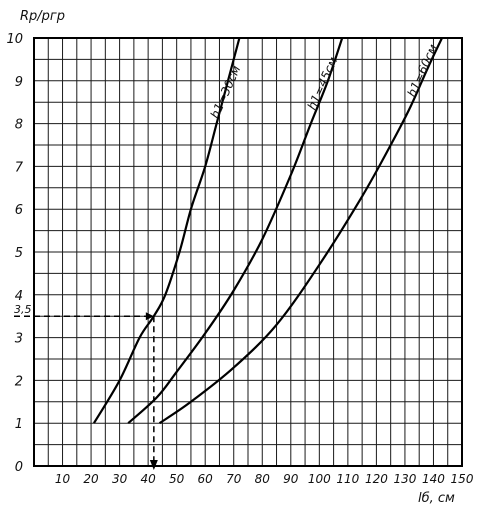 The height and width of the screenshot is (518, 484). Describe the element at coordinates (149, 316) in the screenshot. I see `guide-arrow-right` at that location.